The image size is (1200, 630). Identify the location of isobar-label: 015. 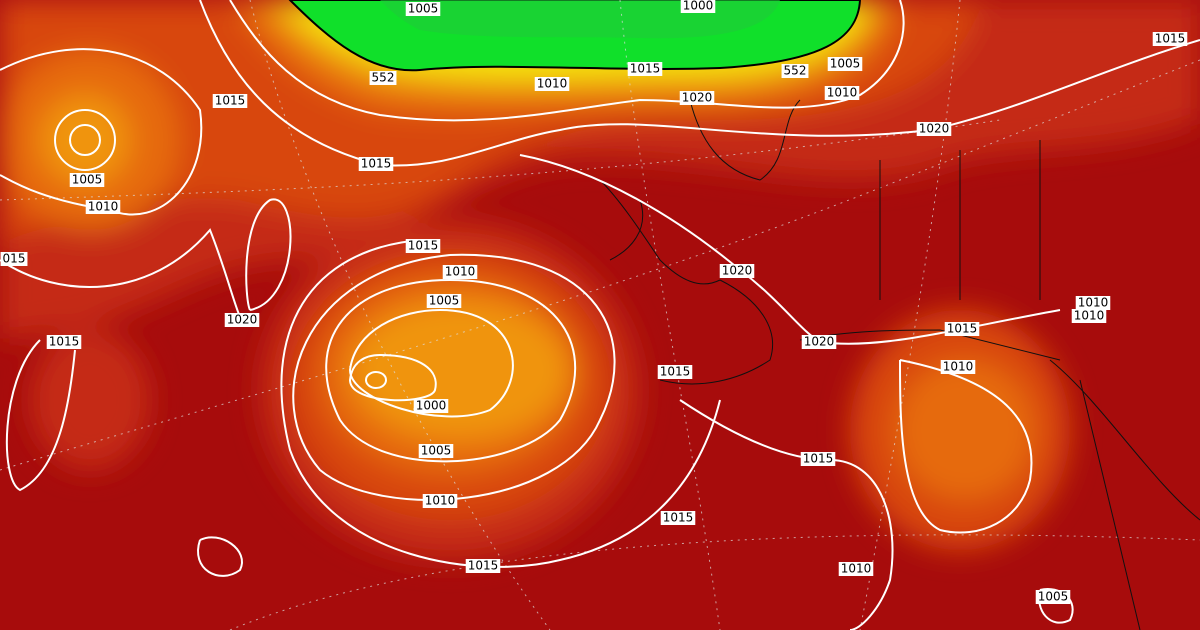
(14, 259).